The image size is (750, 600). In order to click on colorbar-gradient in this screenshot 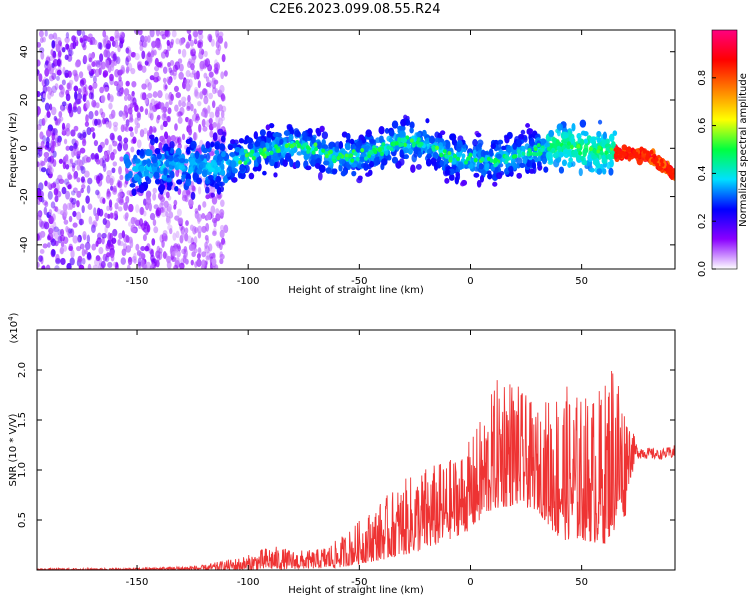, I will do `click(724, 149)`.